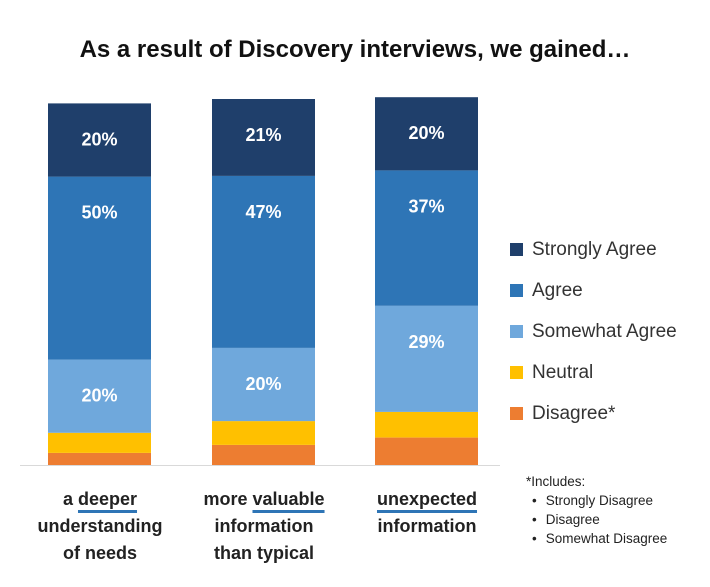 Image resolution: width=710 pixels, height=587 pixels. I want to click on legend-swatch-strongly-agree, so click(516, 249).